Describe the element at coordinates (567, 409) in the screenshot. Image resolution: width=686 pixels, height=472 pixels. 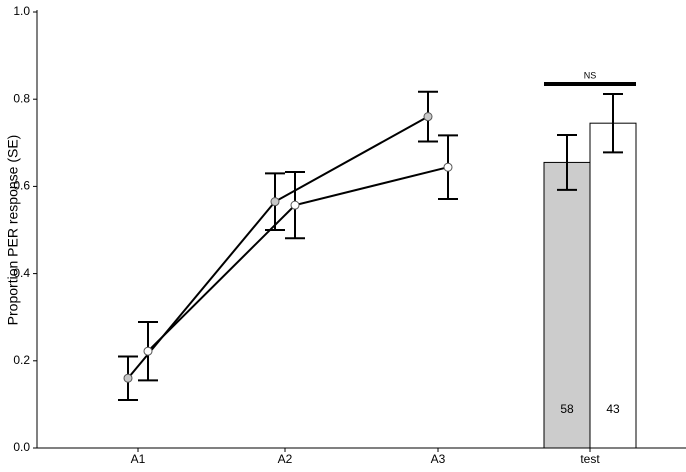
I see `bar-label: 58` at that location.